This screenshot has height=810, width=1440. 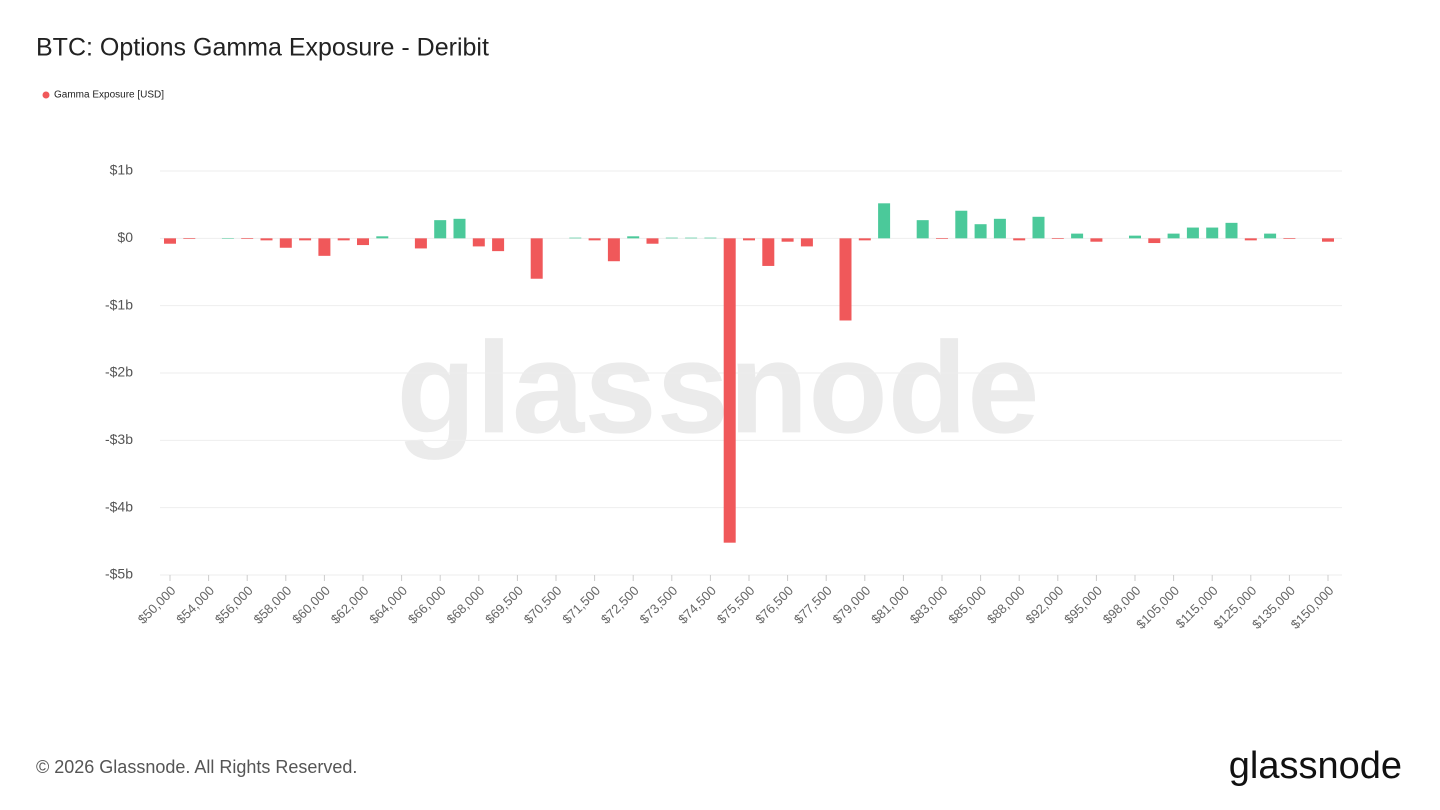 I want to click on watermark: glassnode, so click(x=718, y=387).